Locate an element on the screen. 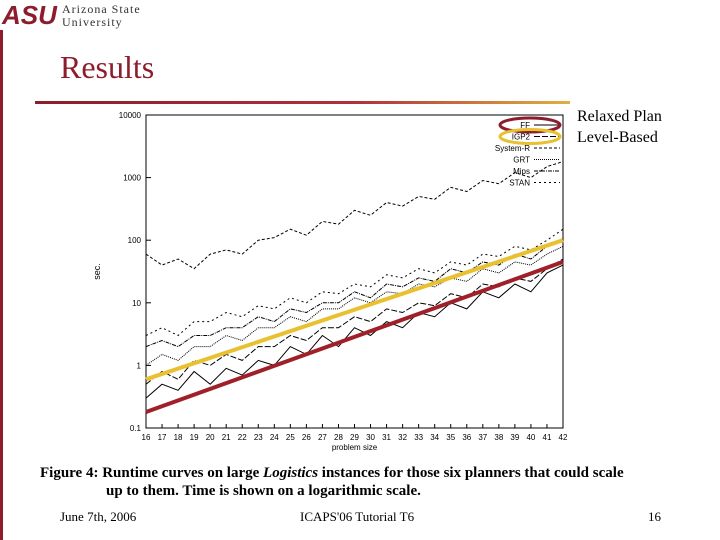 Image resolution: width=720 pixels, height=540 pixels. university: Arizona State is located at coordinates (101, 9).